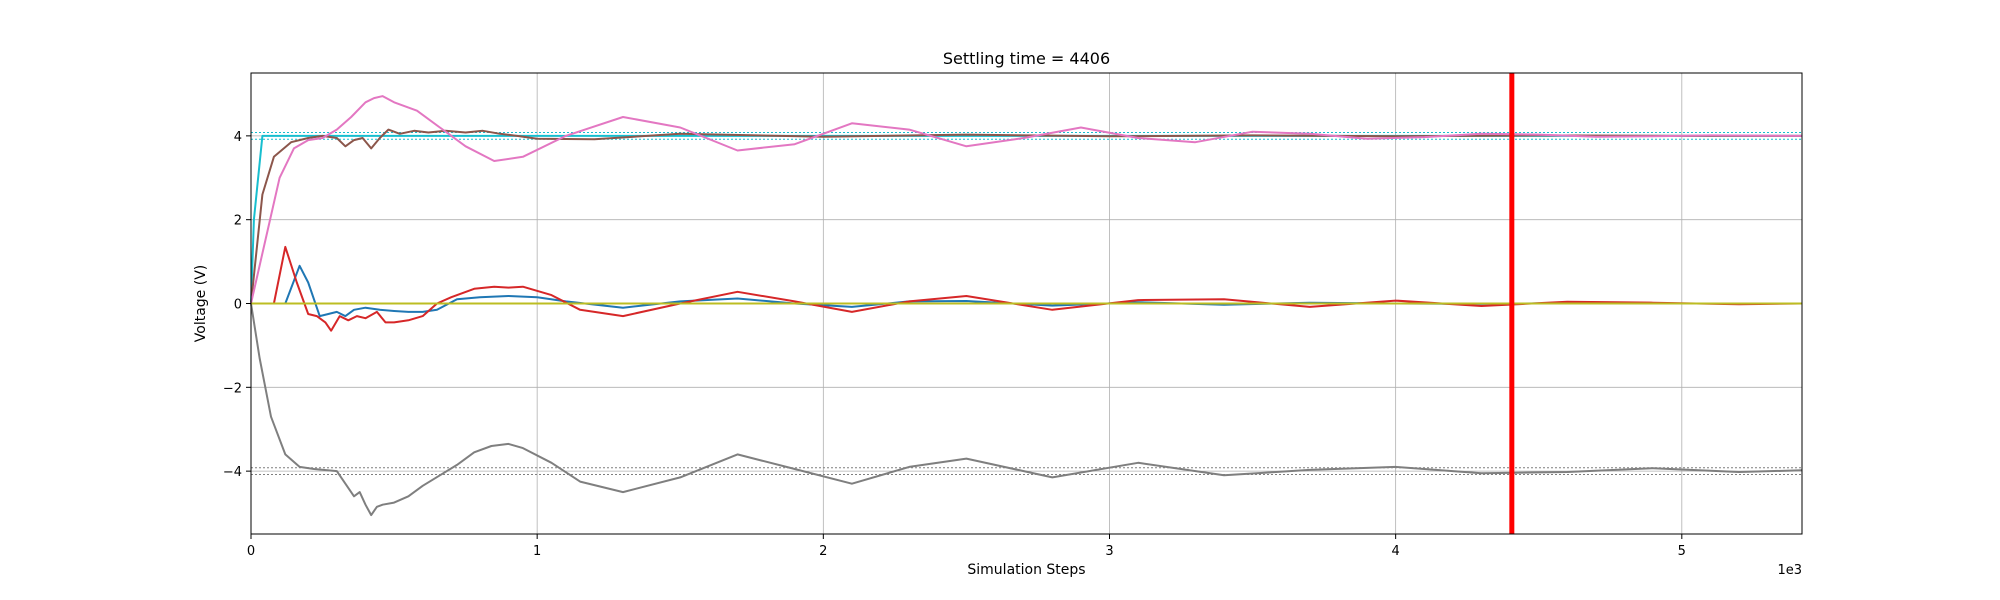  Describe the element at coordinates (1682, 551) in the screenshot. I see `x-tick-label: 5` at that location.